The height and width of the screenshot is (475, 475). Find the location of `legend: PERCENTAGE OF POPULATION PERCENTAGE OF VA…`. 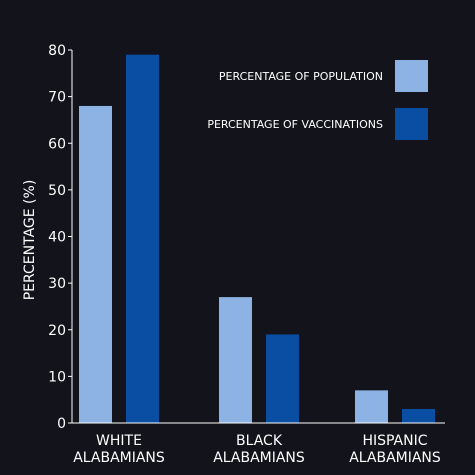

legend: PERCENTAGE OF POPULATION PERCENTAGE OF VA… is located at coordinates (317, 100).